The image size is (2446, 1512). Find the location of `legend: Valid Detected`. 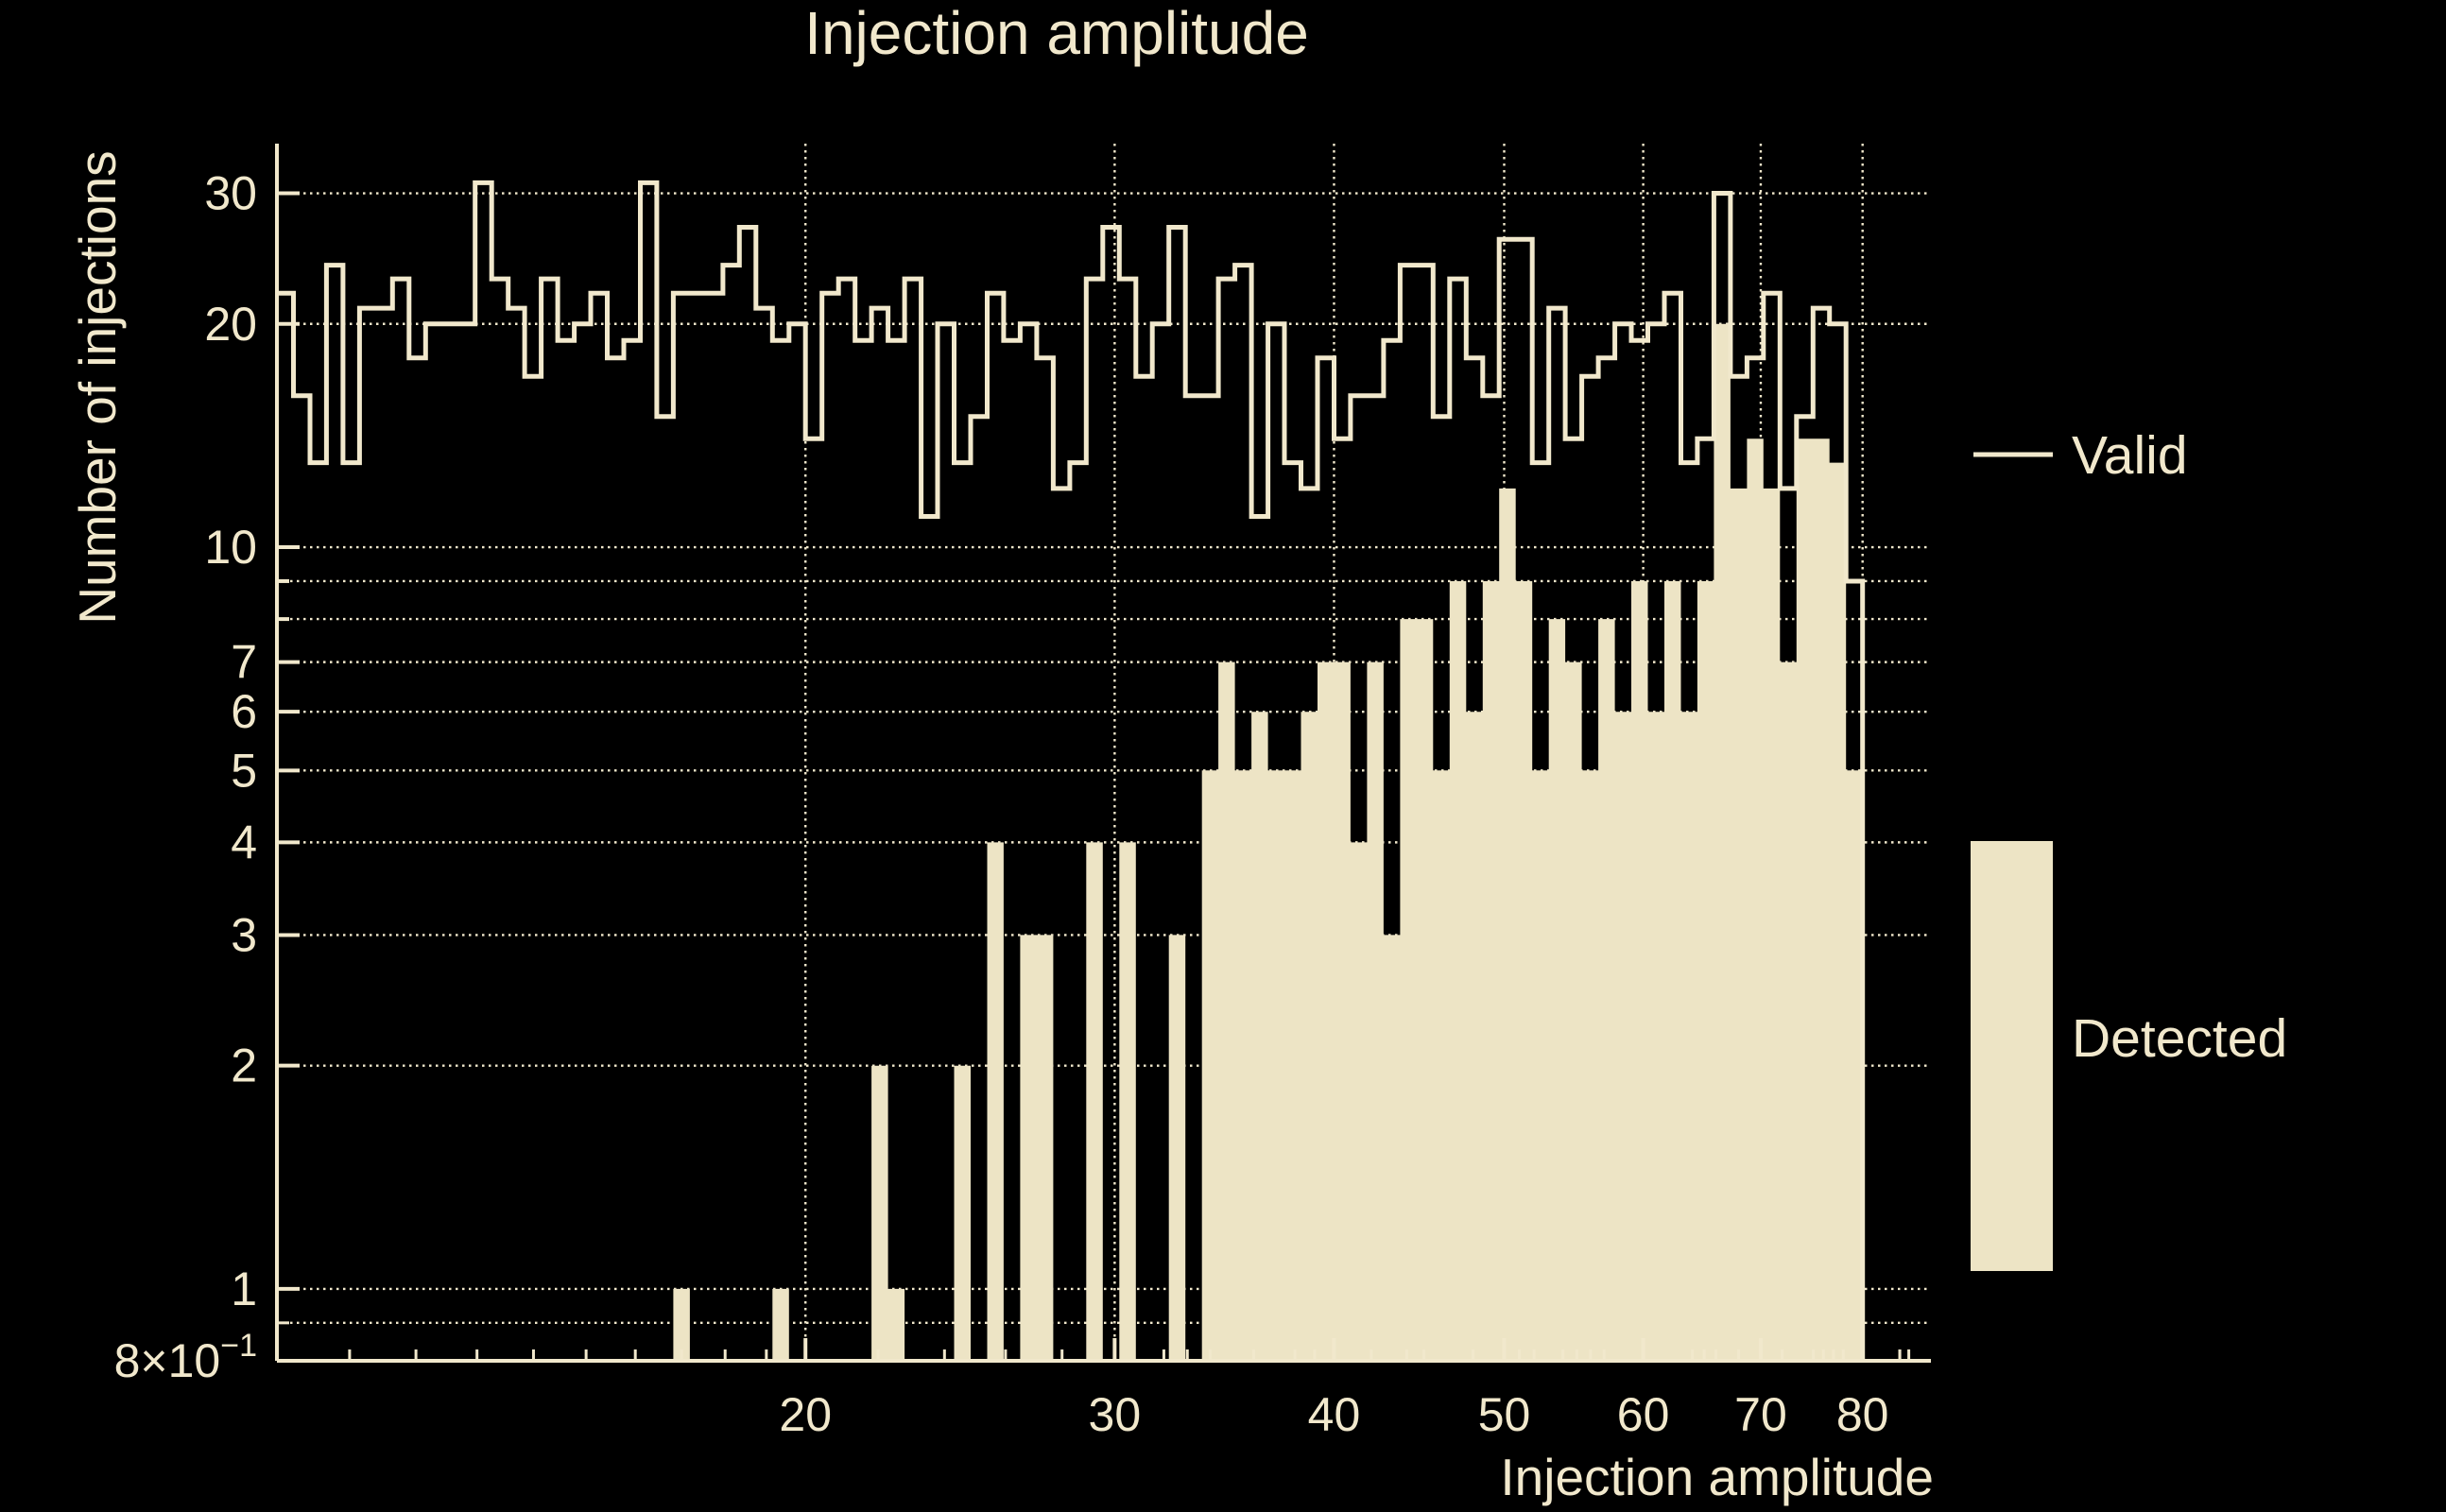

legend: Valid Detected is located at coordinates (2129, 848).